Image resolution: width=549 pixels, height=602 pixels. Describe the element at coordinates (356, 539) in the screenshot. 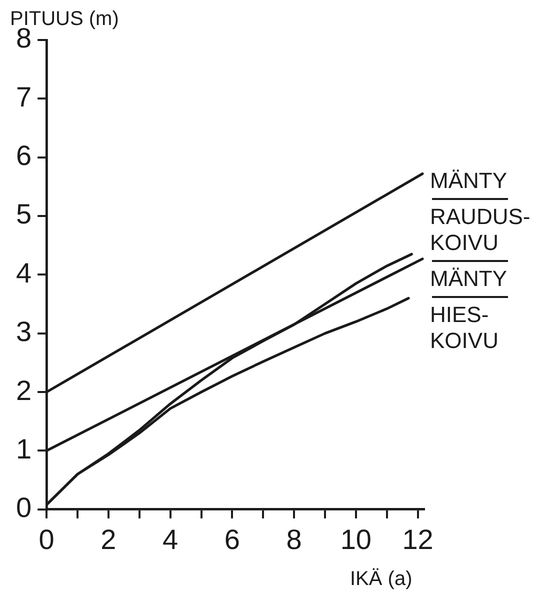

I see `x-tick-label: 10` at that location.